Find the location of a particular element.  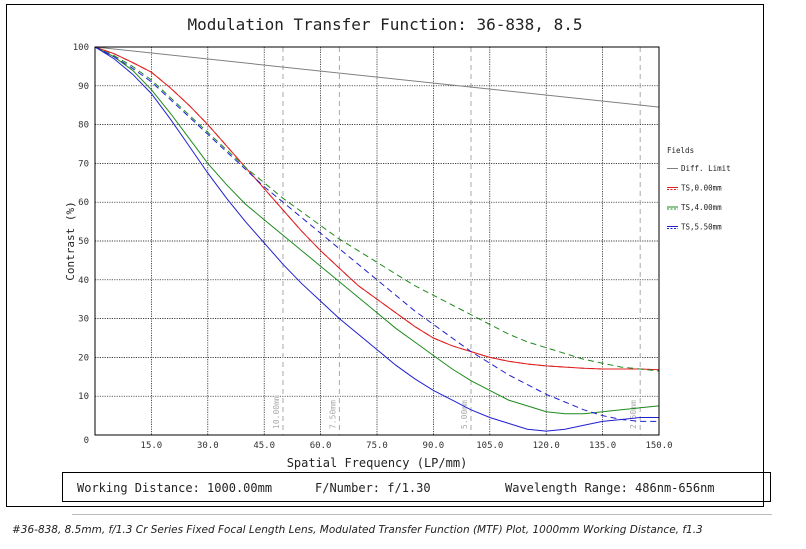

wavelength-range: Wavelength Range: 486nm-656nm is located at coordinates (610, 488).